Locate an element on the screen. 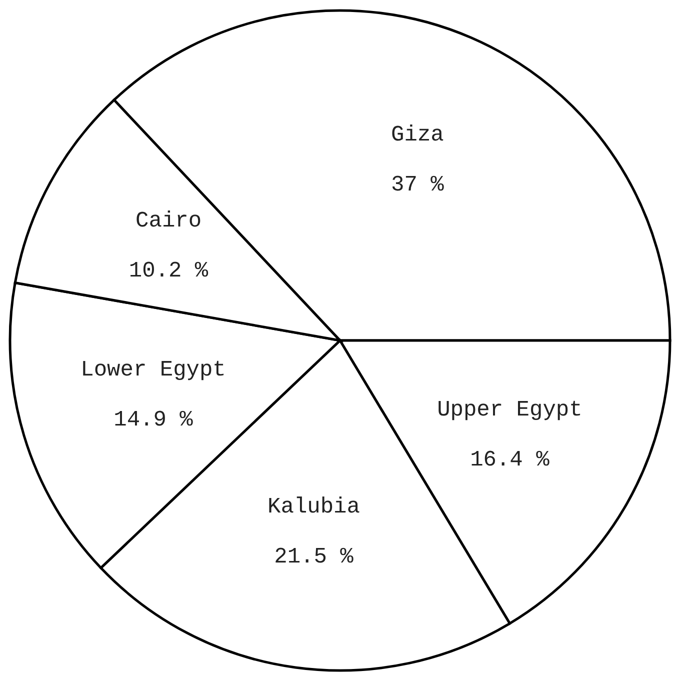  data-label: 14.9 % is located at coordinates (154, 420).